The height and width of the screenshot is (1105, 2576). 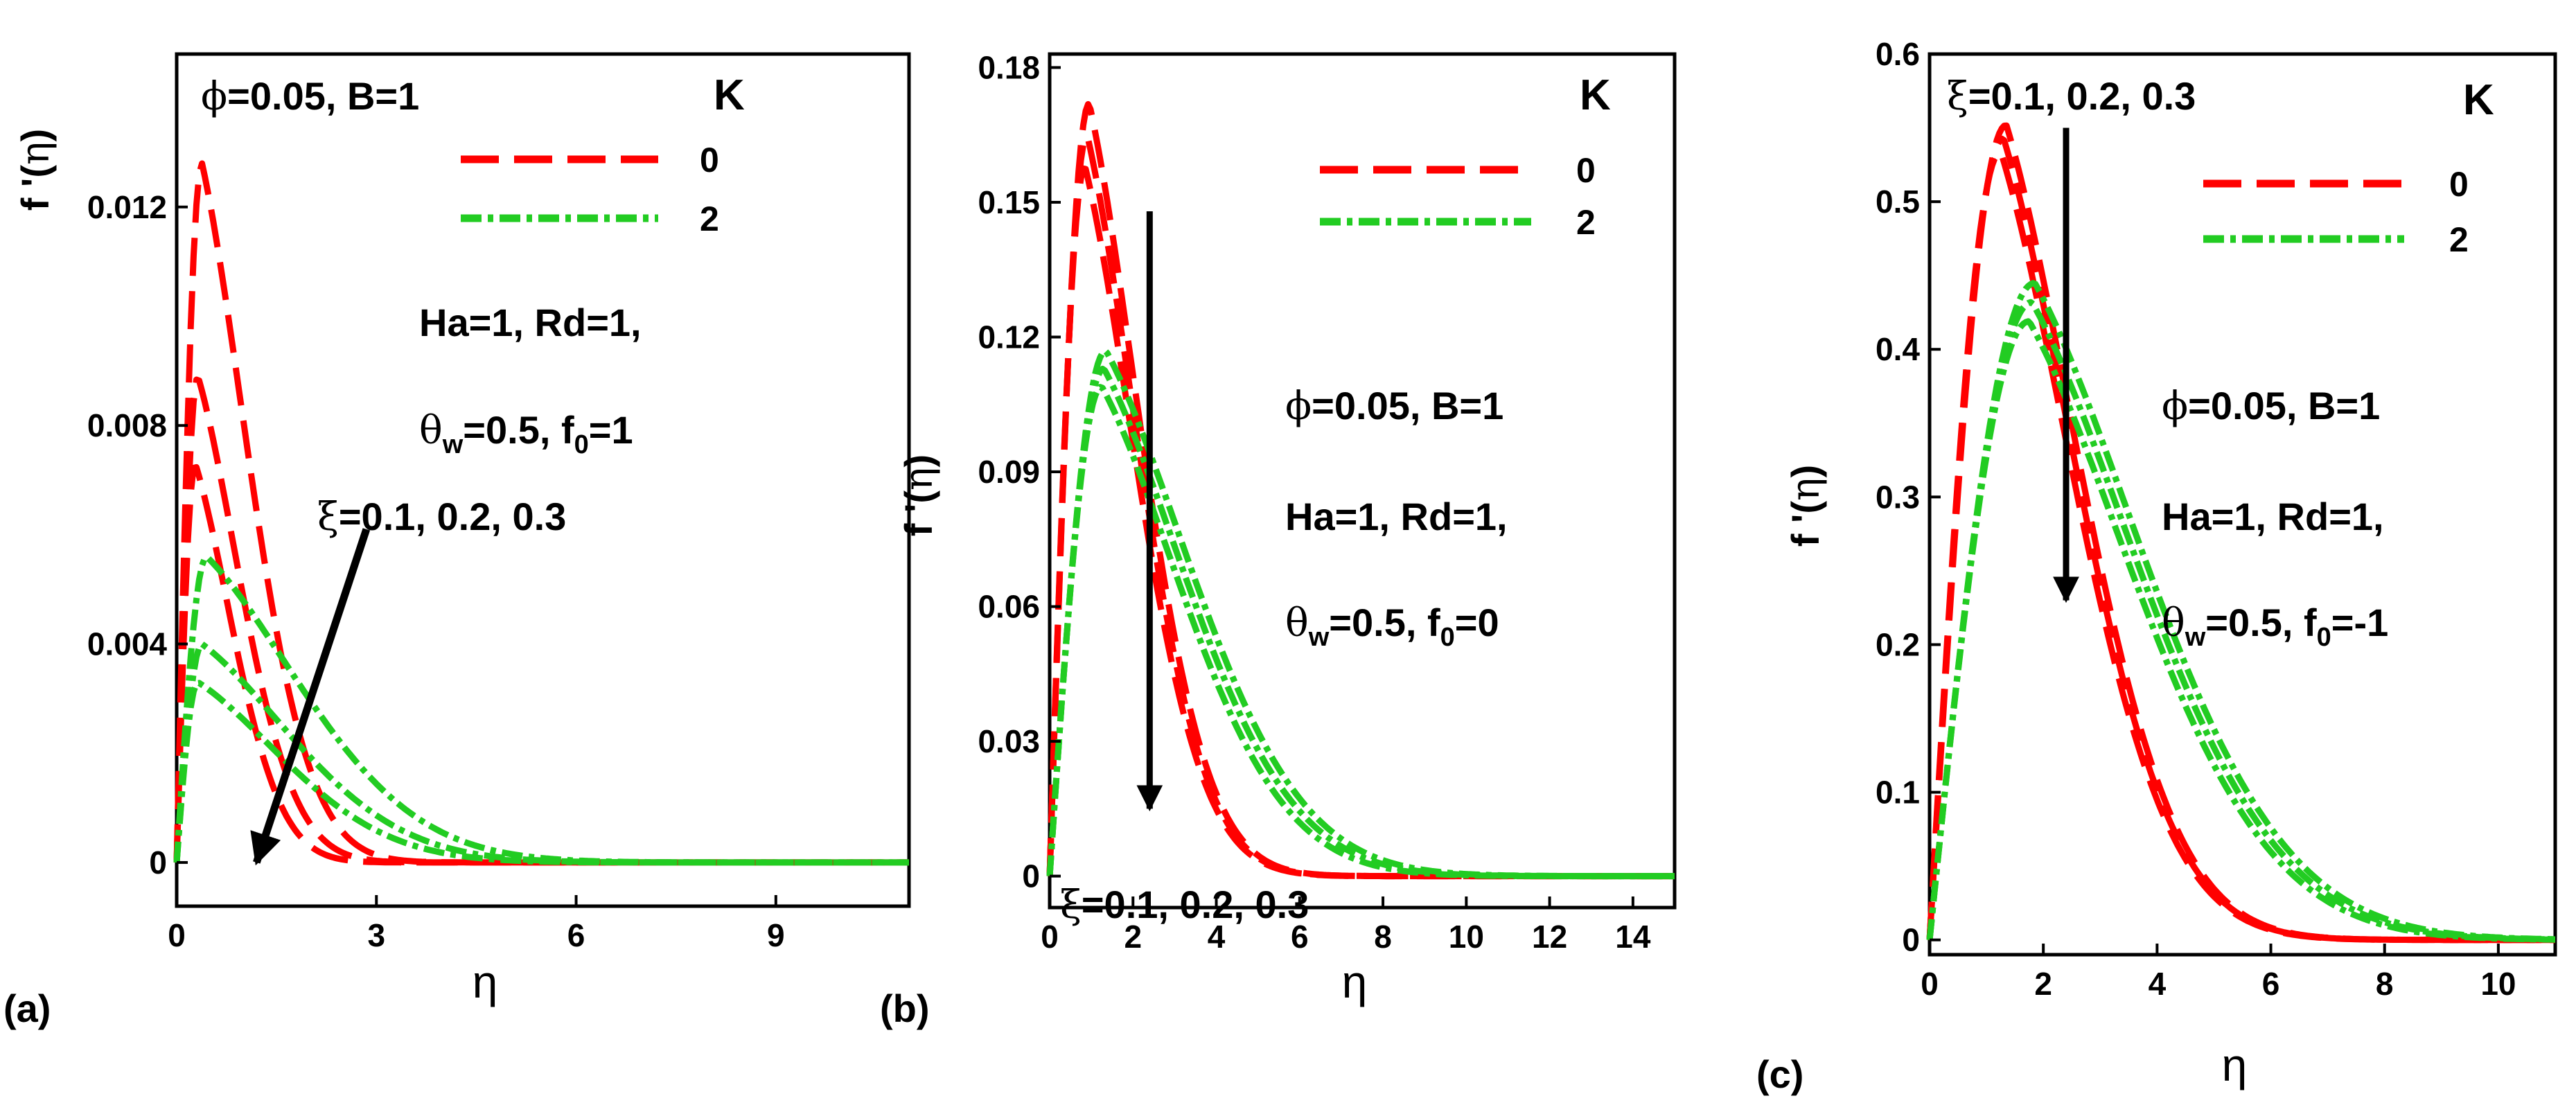 What do you see at coordinates (1009, 607) in the screenshot?
I see `y-tick-label: 0.06` at bounding box center [1009, 607].